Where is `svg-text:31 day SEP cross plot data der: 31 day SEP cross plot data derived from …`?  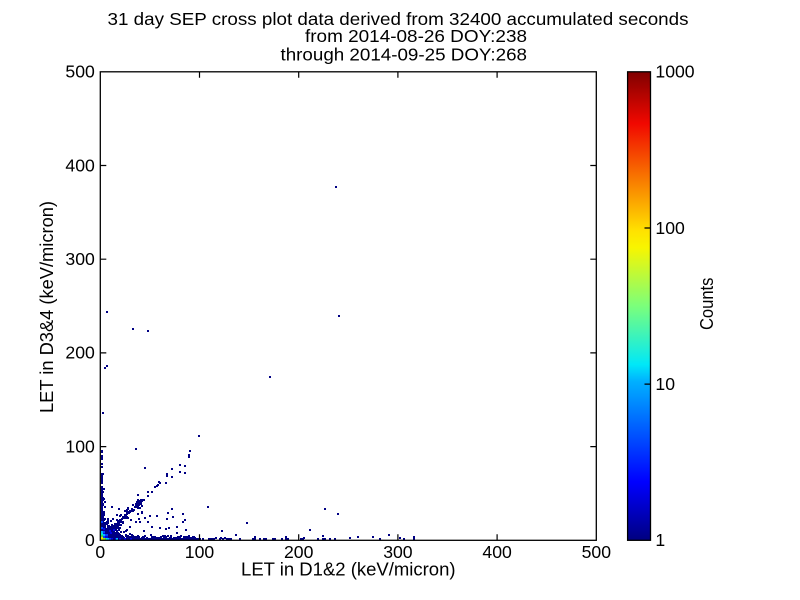
svg-text:31 day SEP cross plot data der: 31 day SEP cross plot data derived from … is located at coordinates (398, 19).